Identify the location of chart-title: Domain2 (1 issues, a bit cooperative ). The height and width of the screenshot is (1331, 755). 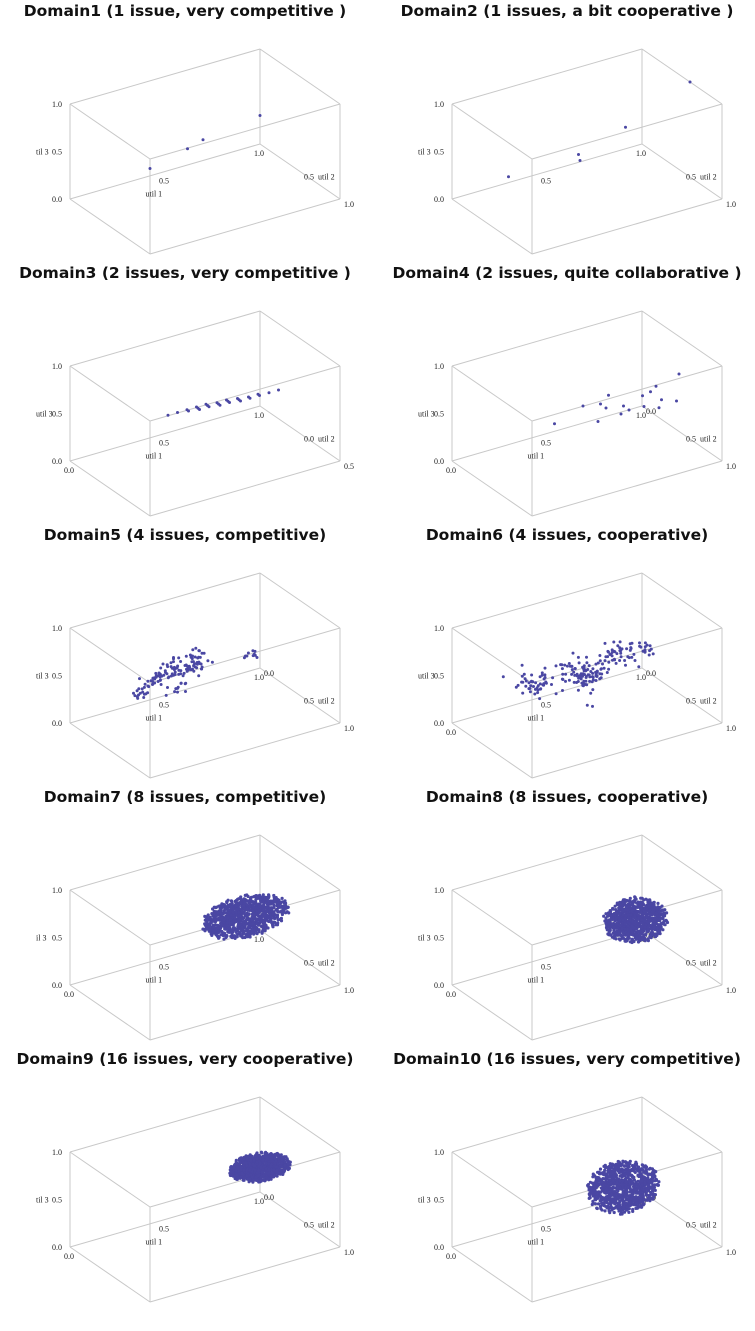
(567, 11).